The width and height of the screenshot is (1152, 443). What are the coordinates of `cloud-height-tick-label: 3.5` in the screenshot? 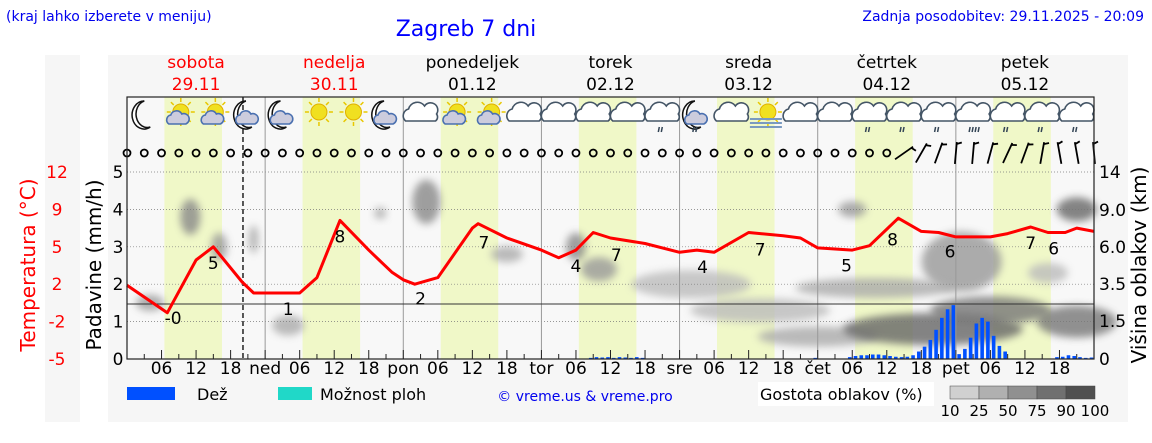 It's located at (1112, 285).